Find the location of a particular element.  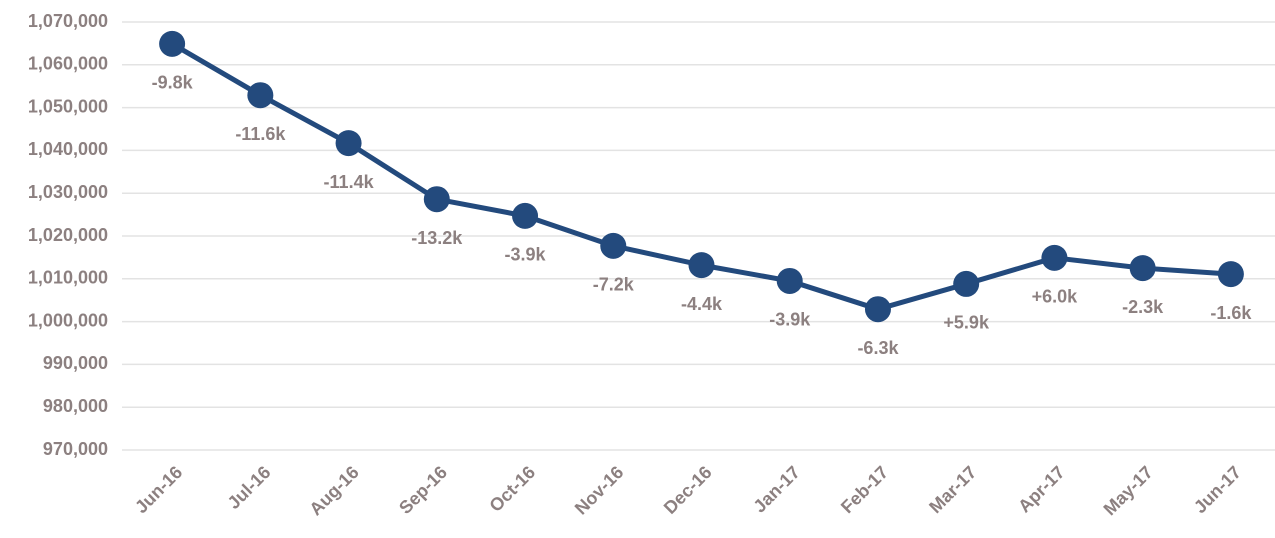

y-tick-label: 1,000,000 is located at coordinates (68, 320).